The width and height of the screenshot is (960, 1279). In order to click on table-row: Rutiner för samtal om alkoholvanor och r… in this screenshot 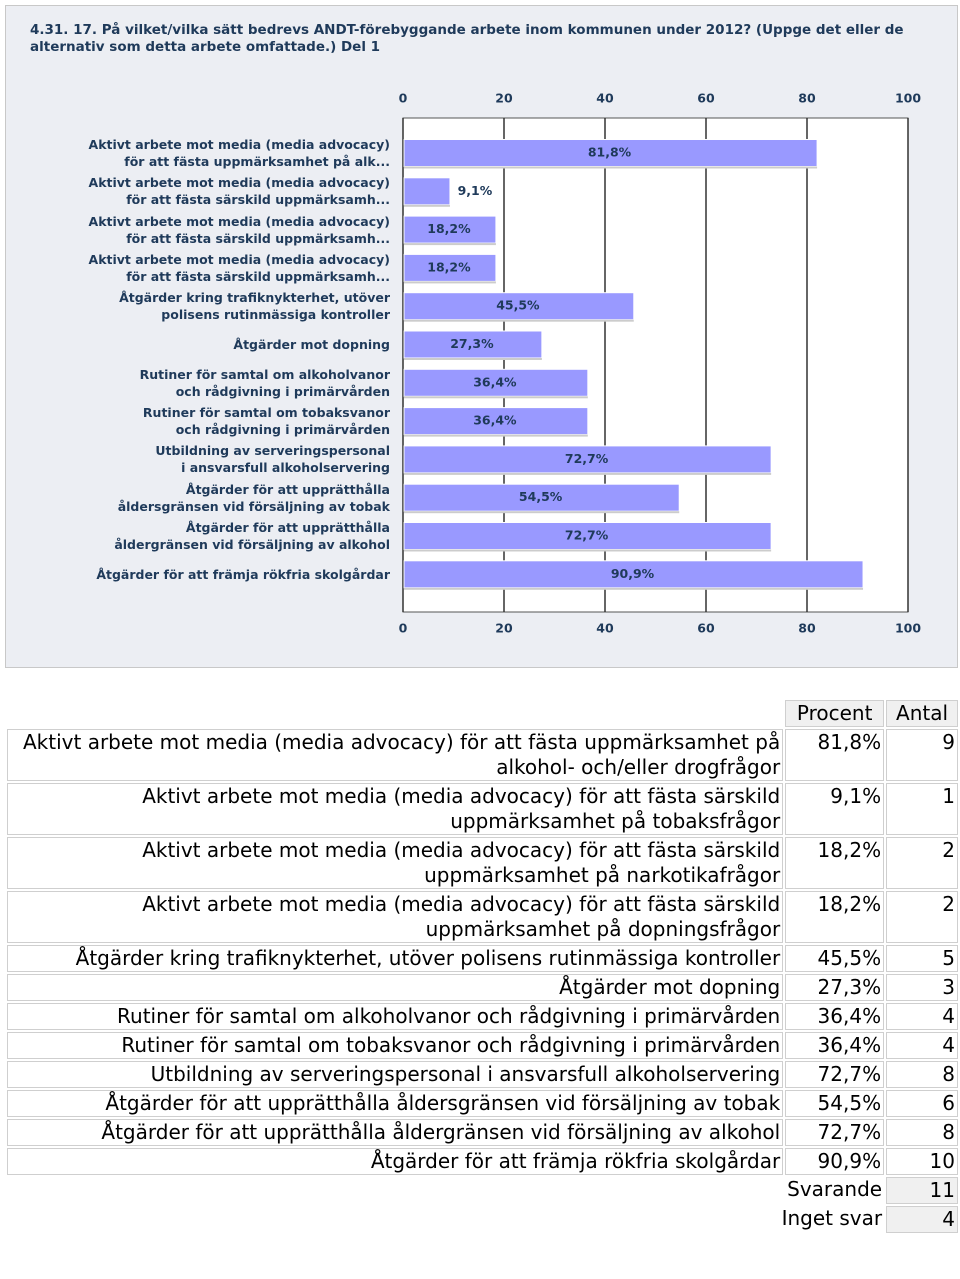, I will do `click(482, 1016)`.